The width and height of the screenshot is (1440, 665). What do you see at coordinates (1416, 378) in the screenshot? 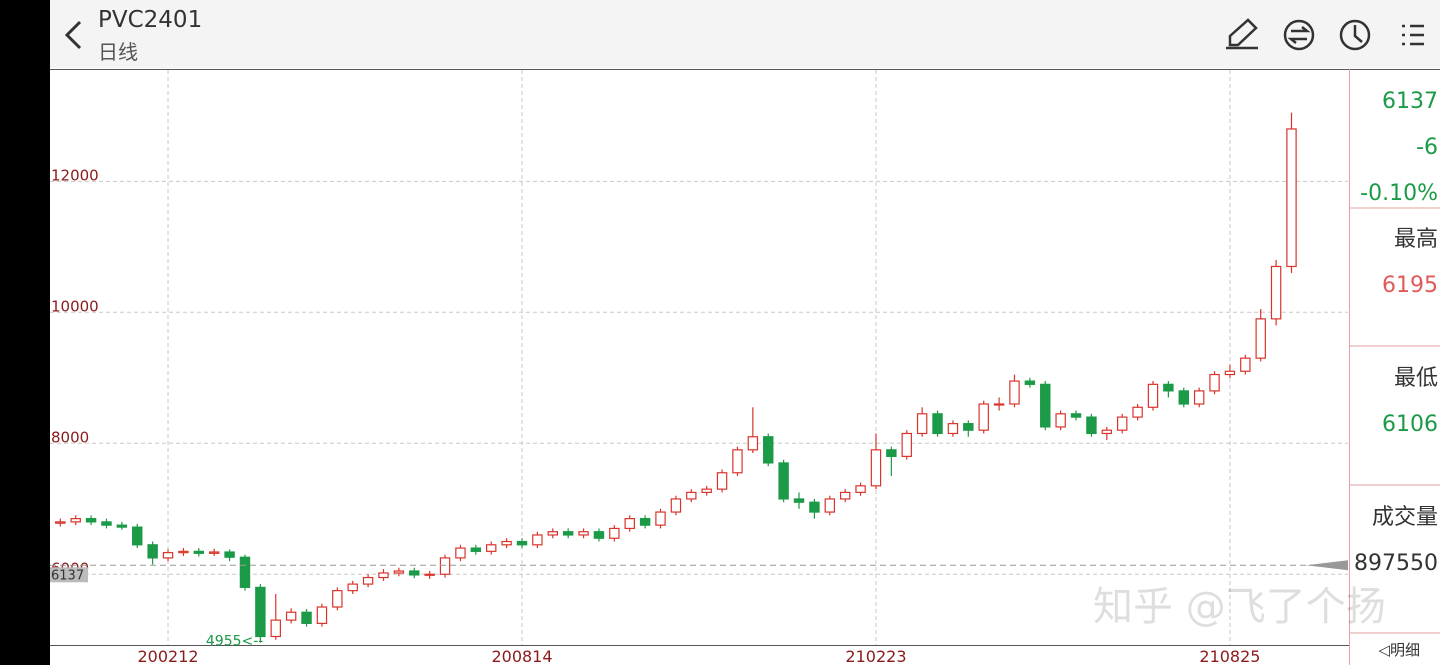
I see `low-label: 最低` at bounding box center [1416, 378].